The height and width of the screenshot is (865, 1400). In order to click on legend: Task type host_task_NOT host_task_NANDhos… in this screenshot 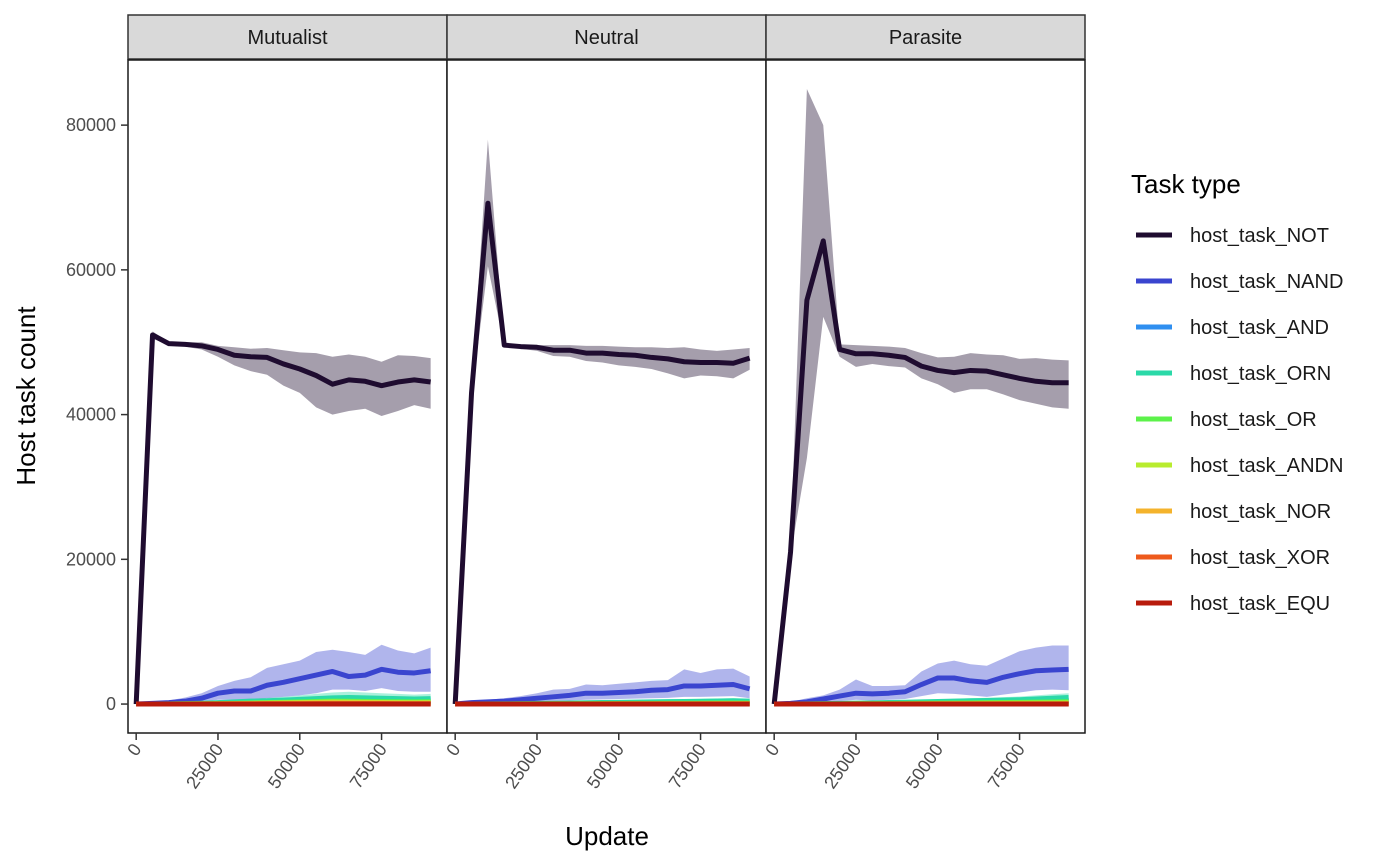, I will do `click(1237, 392)`.